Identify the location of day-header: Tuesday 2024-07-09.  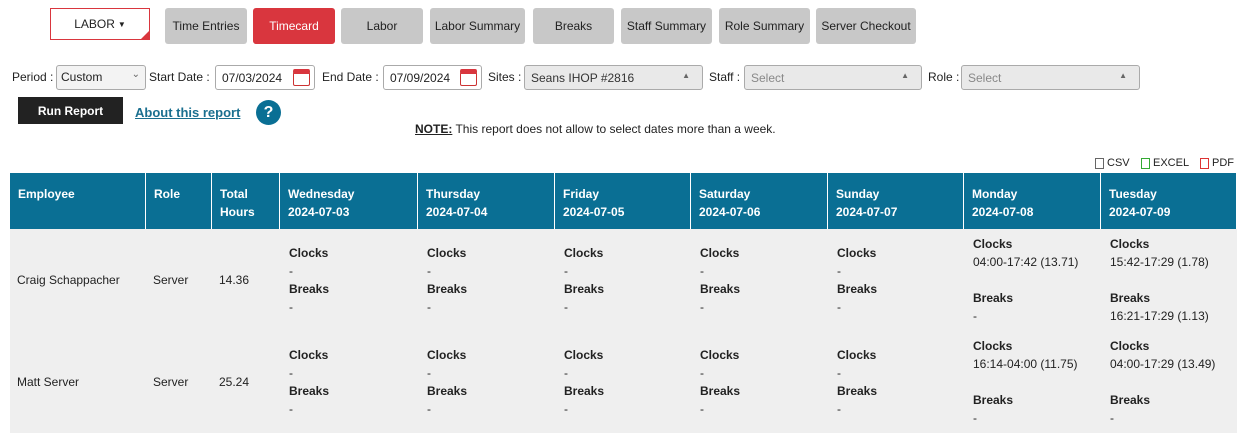
(1169, 201).